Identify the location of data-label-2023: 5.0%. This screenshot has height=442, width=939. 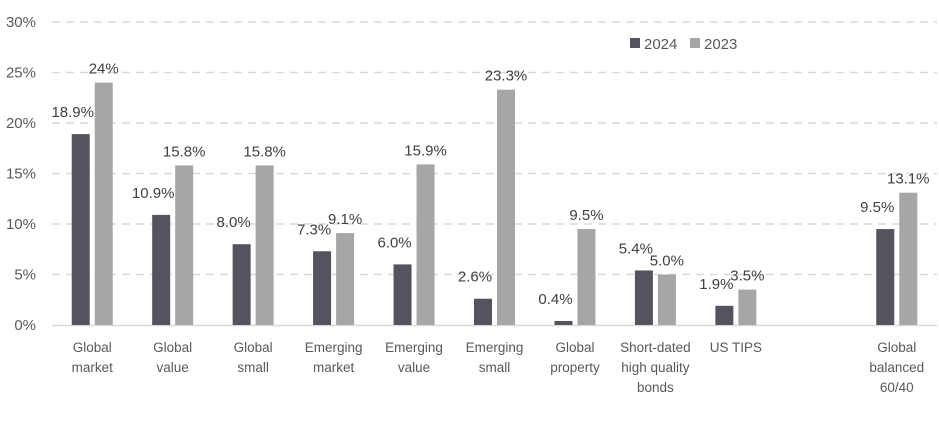
(667, 261).